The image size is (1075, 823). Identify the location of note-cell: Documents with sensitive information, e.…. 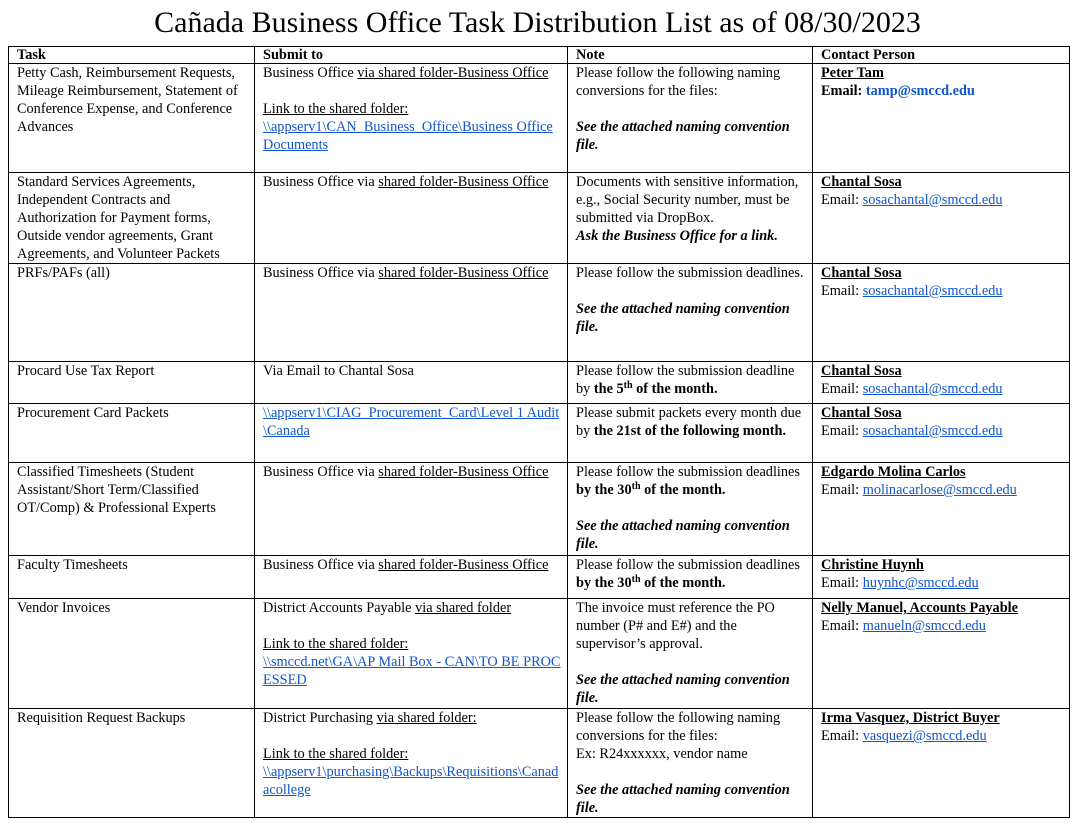
(690, 218).